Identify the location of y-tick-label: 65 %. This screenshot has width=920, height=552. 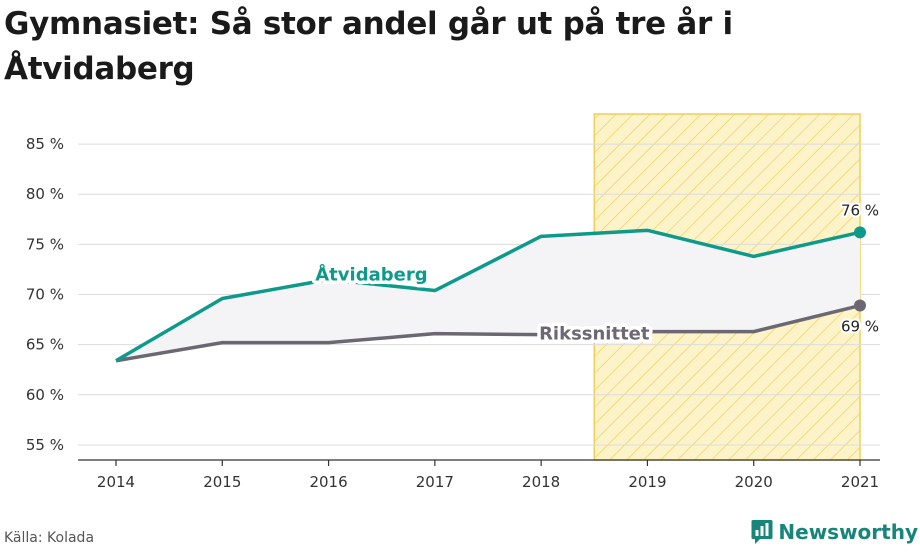
(45, 345).